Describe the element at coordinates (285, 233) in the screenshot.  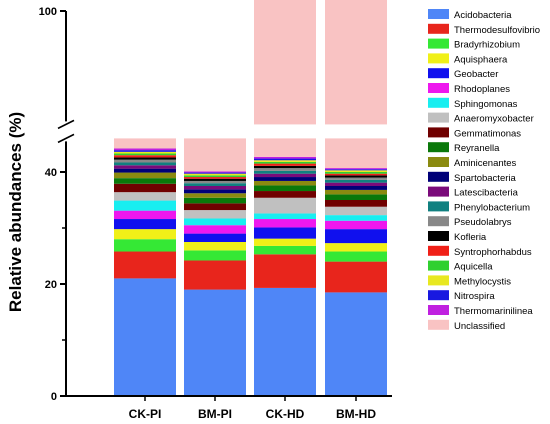
I see `bar-segment-ck-hd-geobacter` at that location.